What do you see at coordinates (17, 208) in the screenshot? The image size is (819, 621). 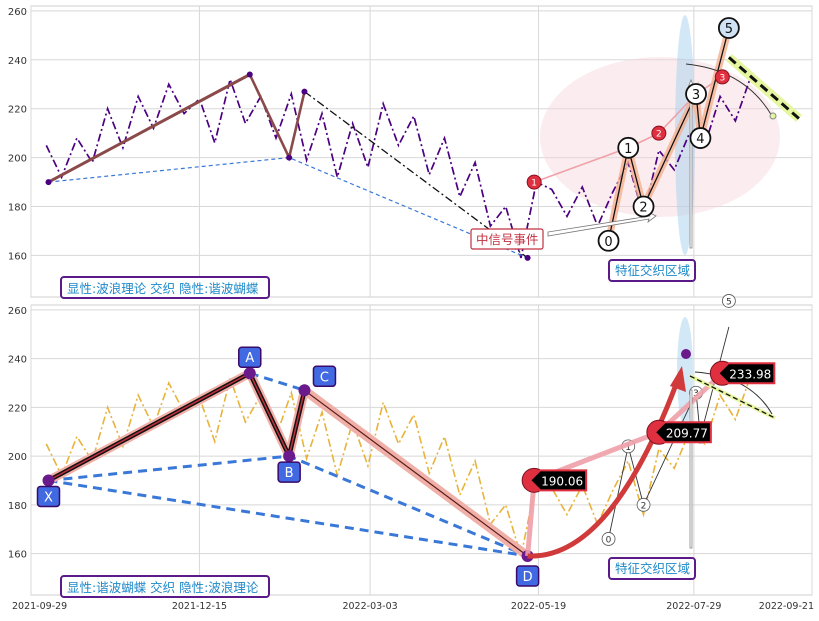 I see `top-y-tick-label: 180` at bounding box center [17, 208].